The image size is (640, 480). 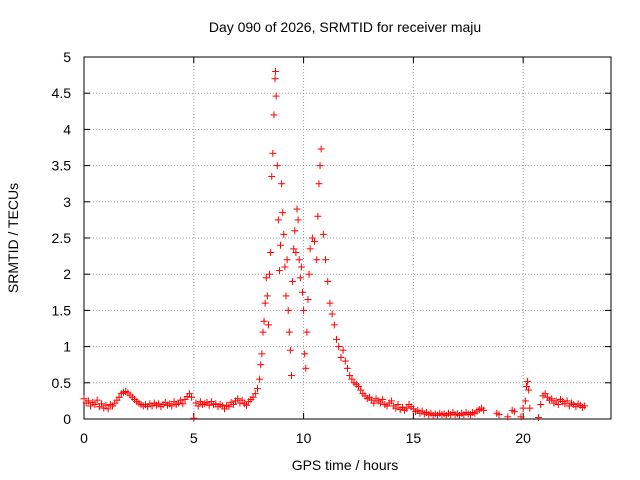 I want to click on y-tick-label: 0, so click(x=67, y=419).